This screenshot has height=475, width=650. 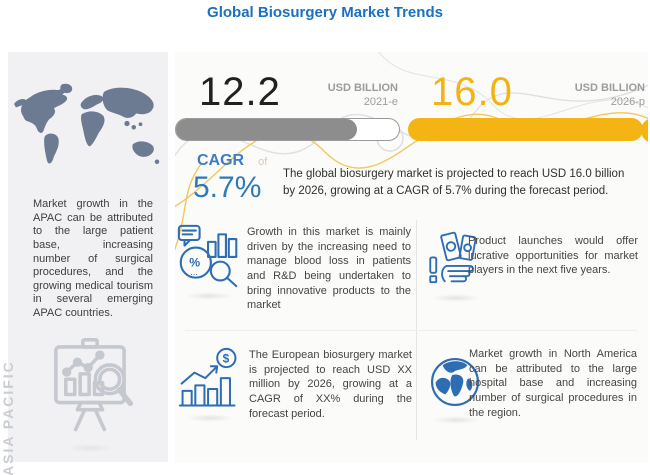 What do you see at coordinates (227, 187) in the screenshot?
I see `cagr-value: 5.7%` at bounding box center [227, 187].